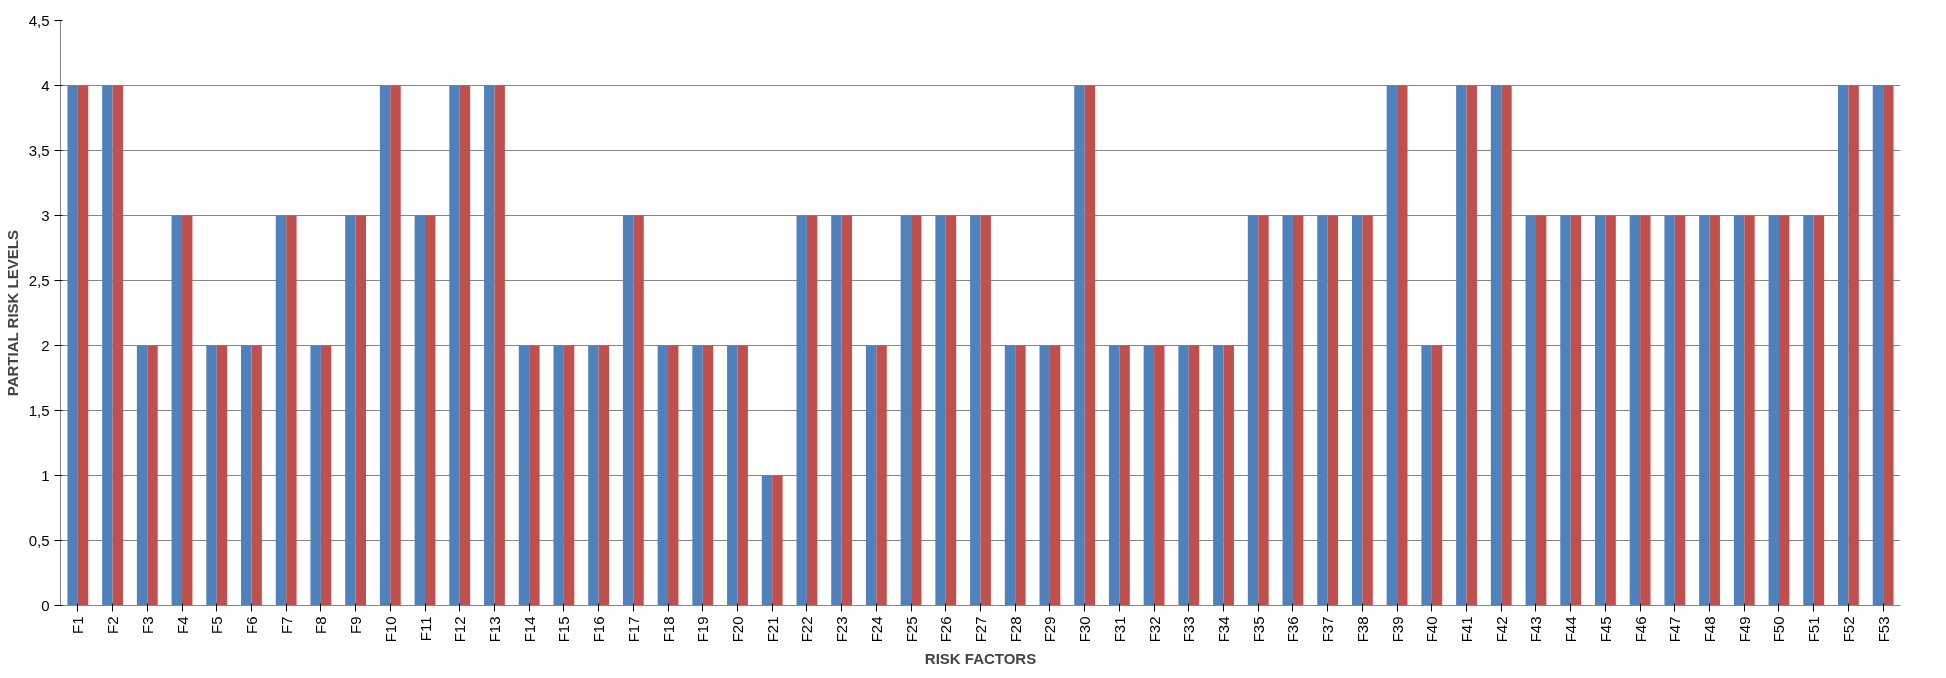  Describe the element at coordinates (980, 629) in the screenshot. I see `x-tick-label: F27` at that location.